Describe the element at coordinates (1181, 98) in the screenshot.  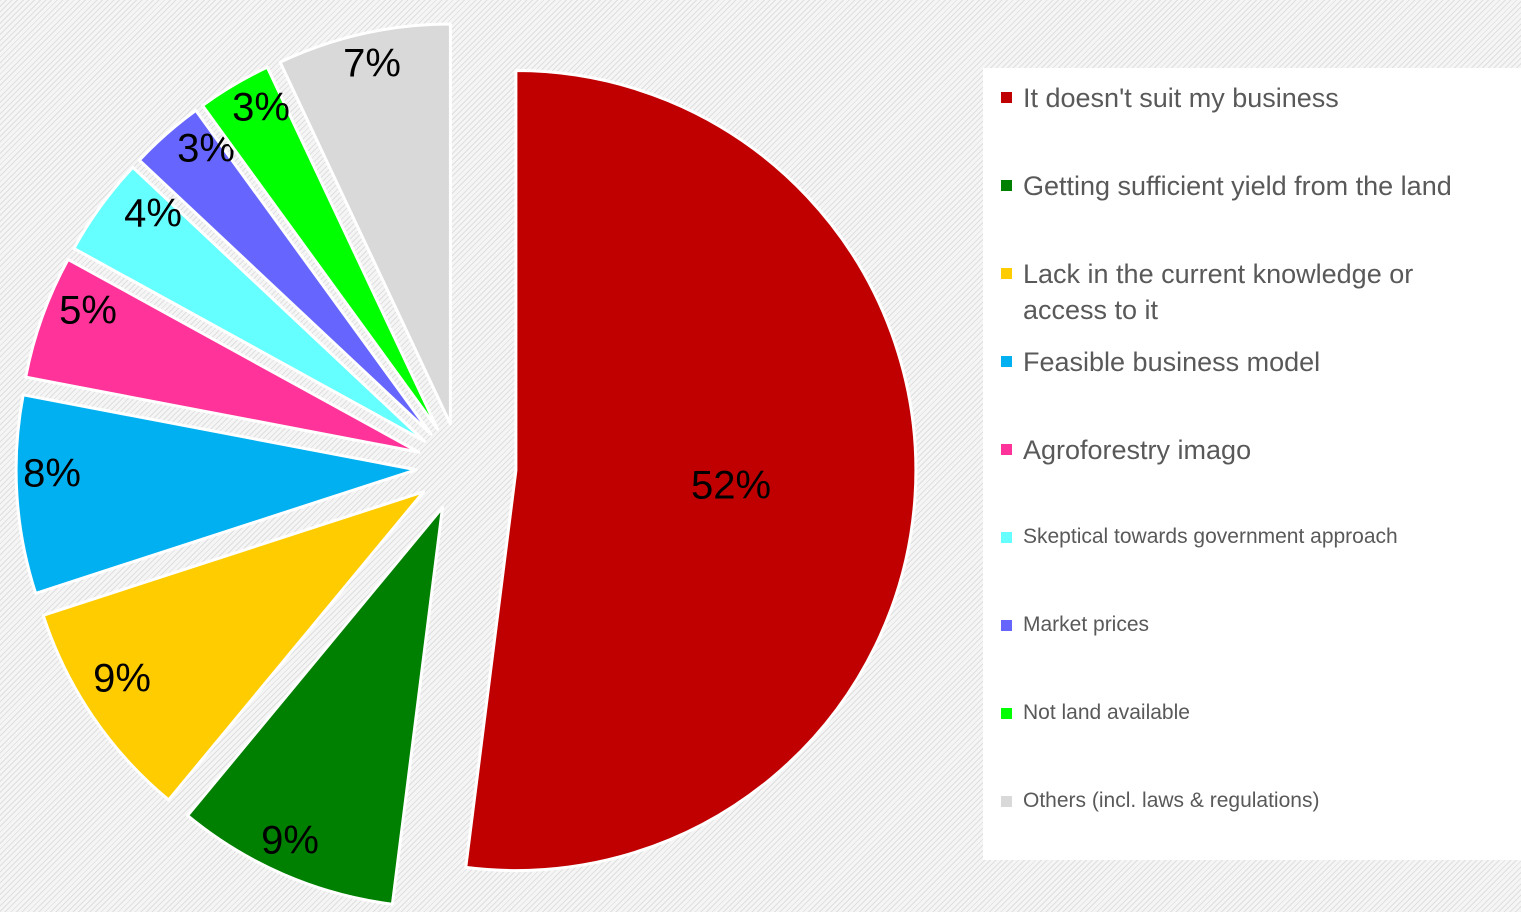
I see `legend-label: It doesn't suit my business` at that location.